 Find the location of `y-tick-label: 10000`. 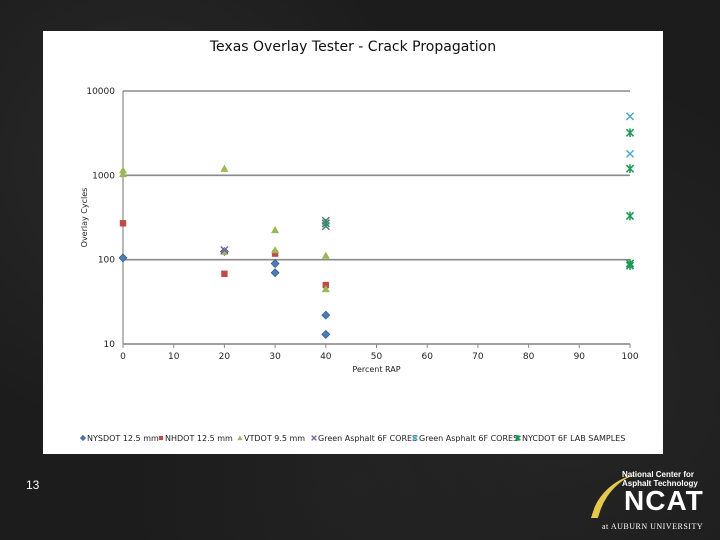

y-tick-label: 10000 is located at coordinates (100, 92).